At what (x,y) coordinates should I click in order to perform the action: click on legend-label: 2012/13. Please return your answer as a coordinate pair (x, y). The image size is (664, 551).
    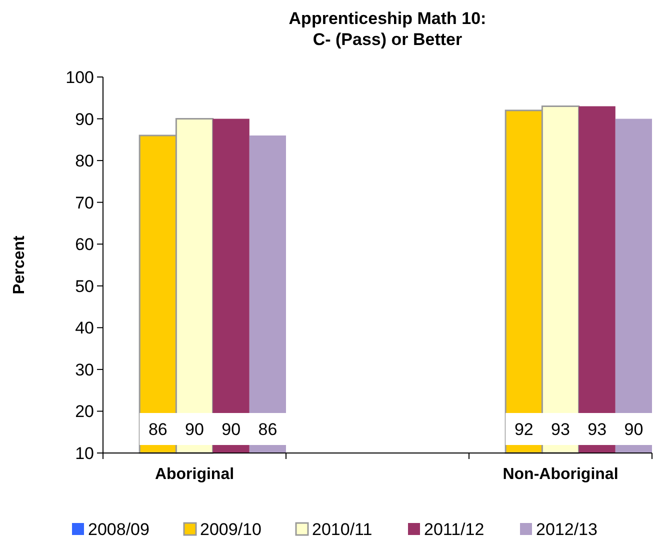
    Looking at the image, I should click on (567, 529).